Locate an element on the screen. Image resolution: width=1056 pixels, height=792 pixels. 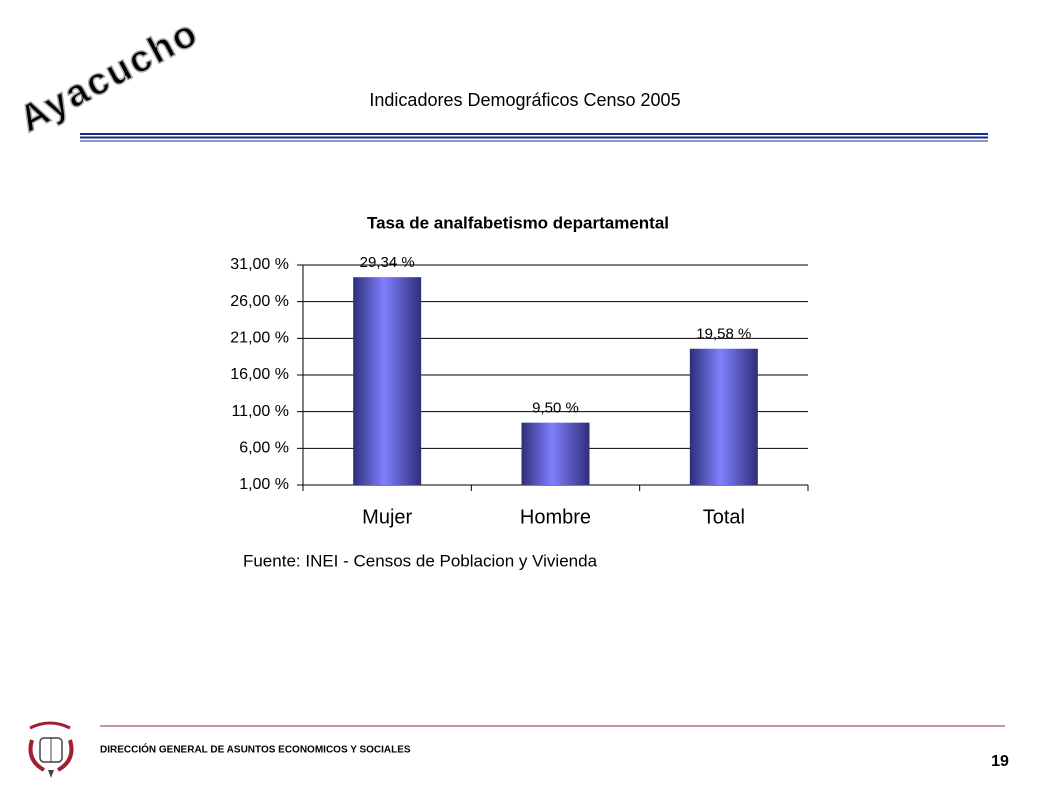
y-tick-label: 1,00 % is located at coordinates (264, 484).